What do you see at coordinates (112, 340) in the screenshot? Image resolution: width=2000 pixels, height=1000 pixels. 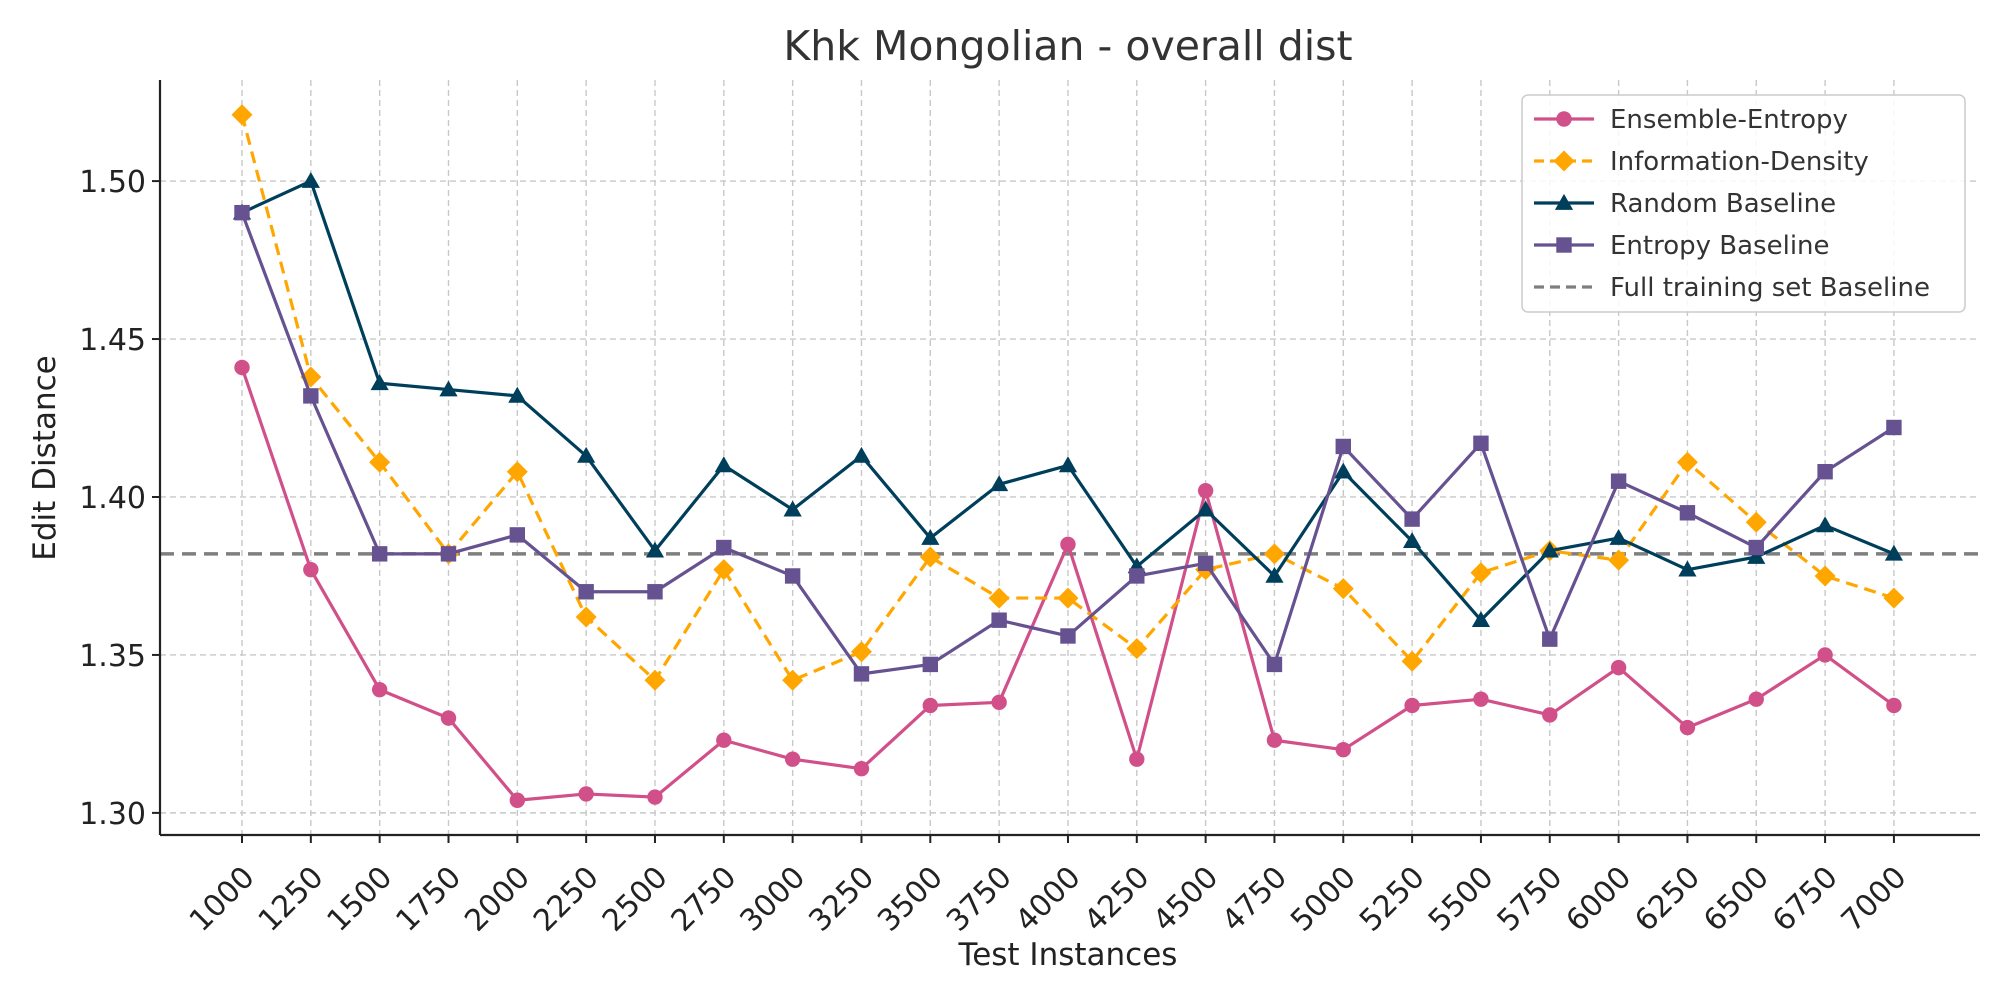 I see `y-tick-label: 1.45` at bounding box center [112, 340].